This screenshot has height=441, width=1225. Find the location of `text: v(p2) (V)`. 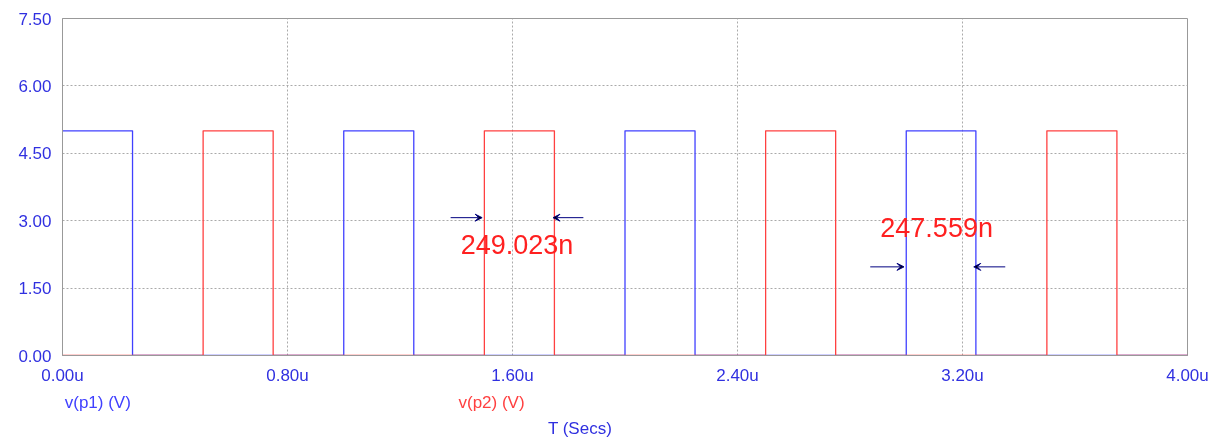

text: v(p2) (V) is located at coordinates (491, 403).